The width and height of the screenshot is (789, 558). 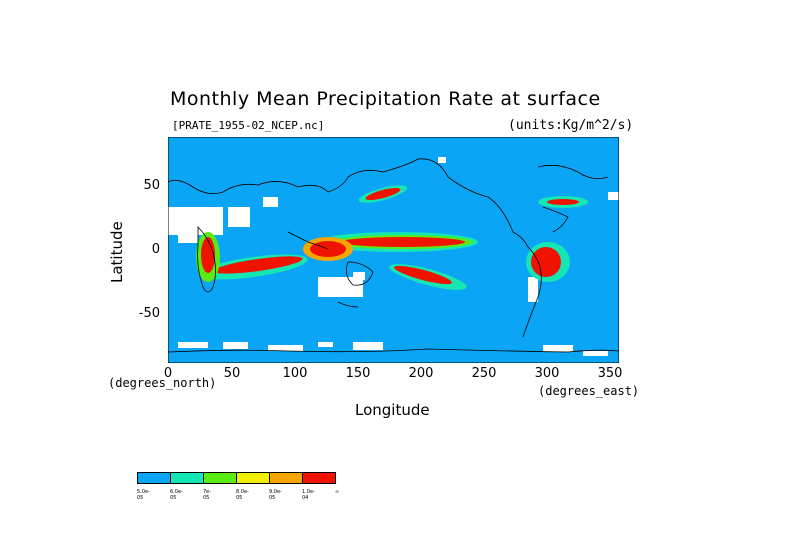 I want to click on y-tick-label-0: 0, so click(x=155, y=249).